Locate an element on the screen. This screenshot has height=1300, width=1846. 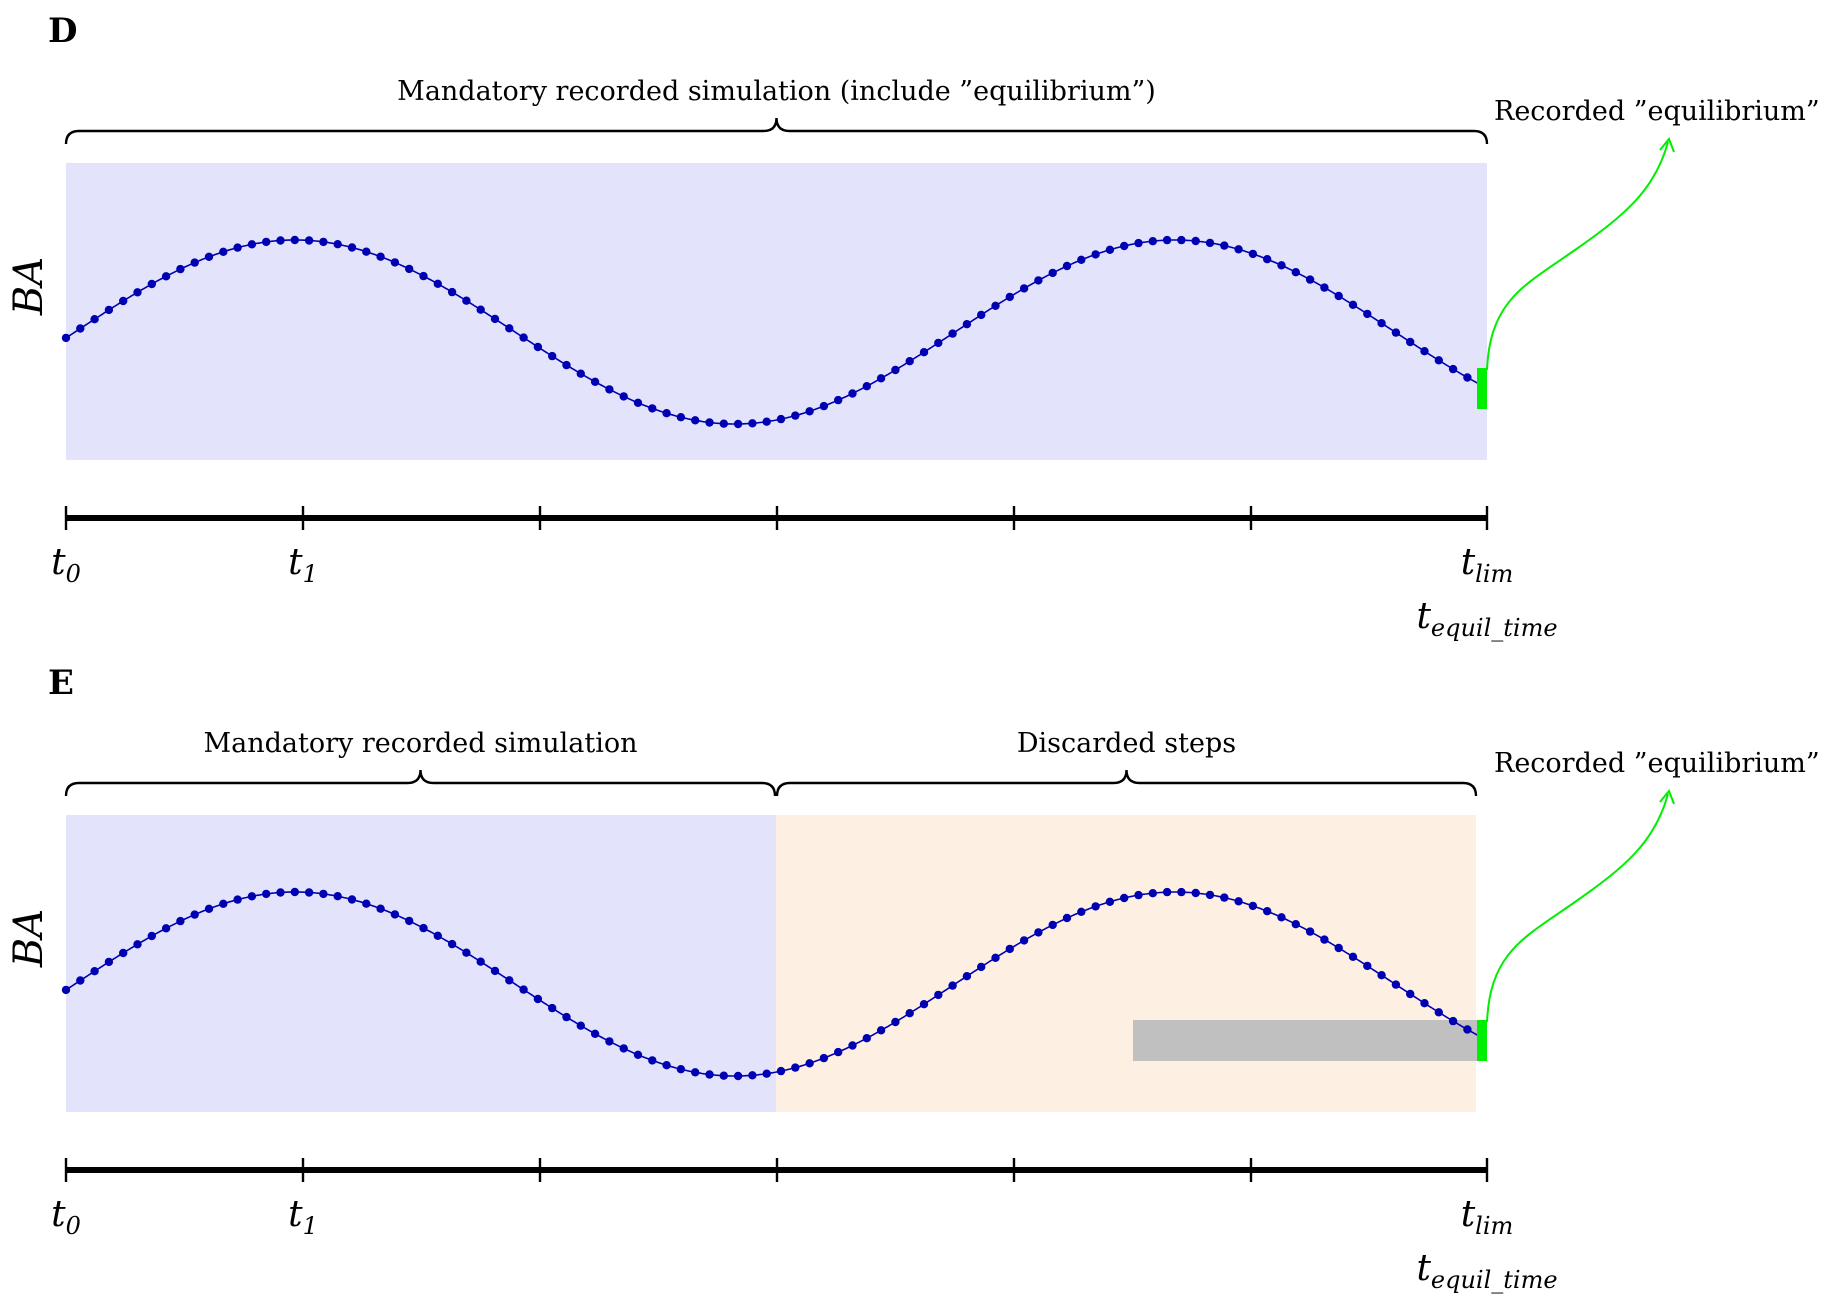
ba-curve-line is located at coordinates (773, 332).